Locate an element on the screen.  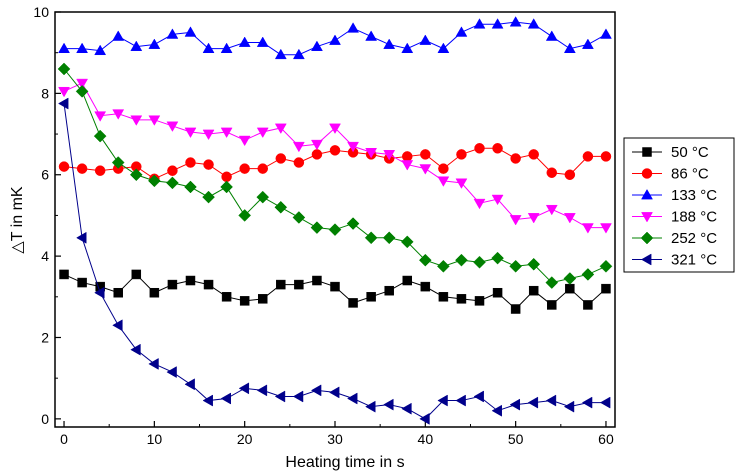
x-tick-label: 30 is located at coordinates (335, 439).